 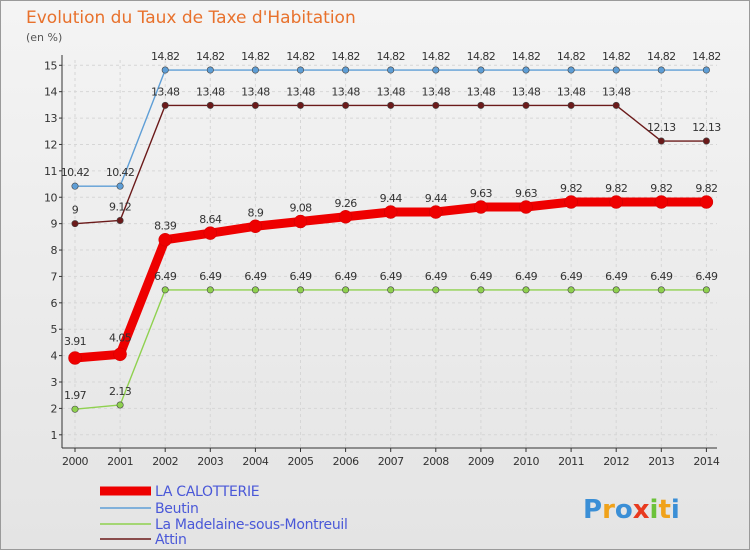 I want to click on chart-unit: (en %), so click(x=44, y=37).